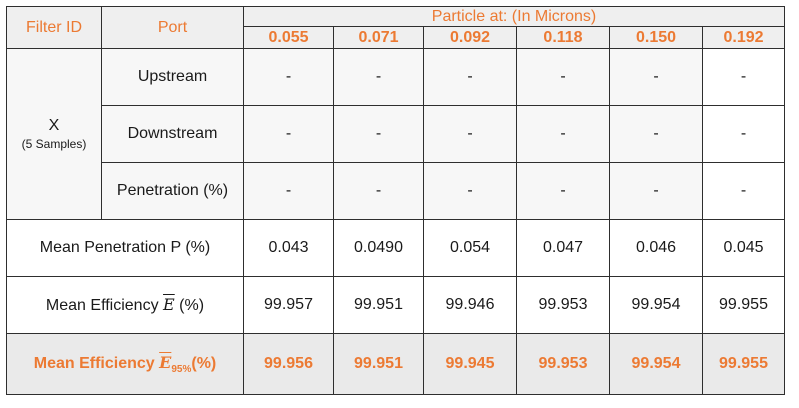  What do you see at coordinates (563, 37) in the screenshot?
I see `header-size: 0.118` at bounding box center [563, 37].